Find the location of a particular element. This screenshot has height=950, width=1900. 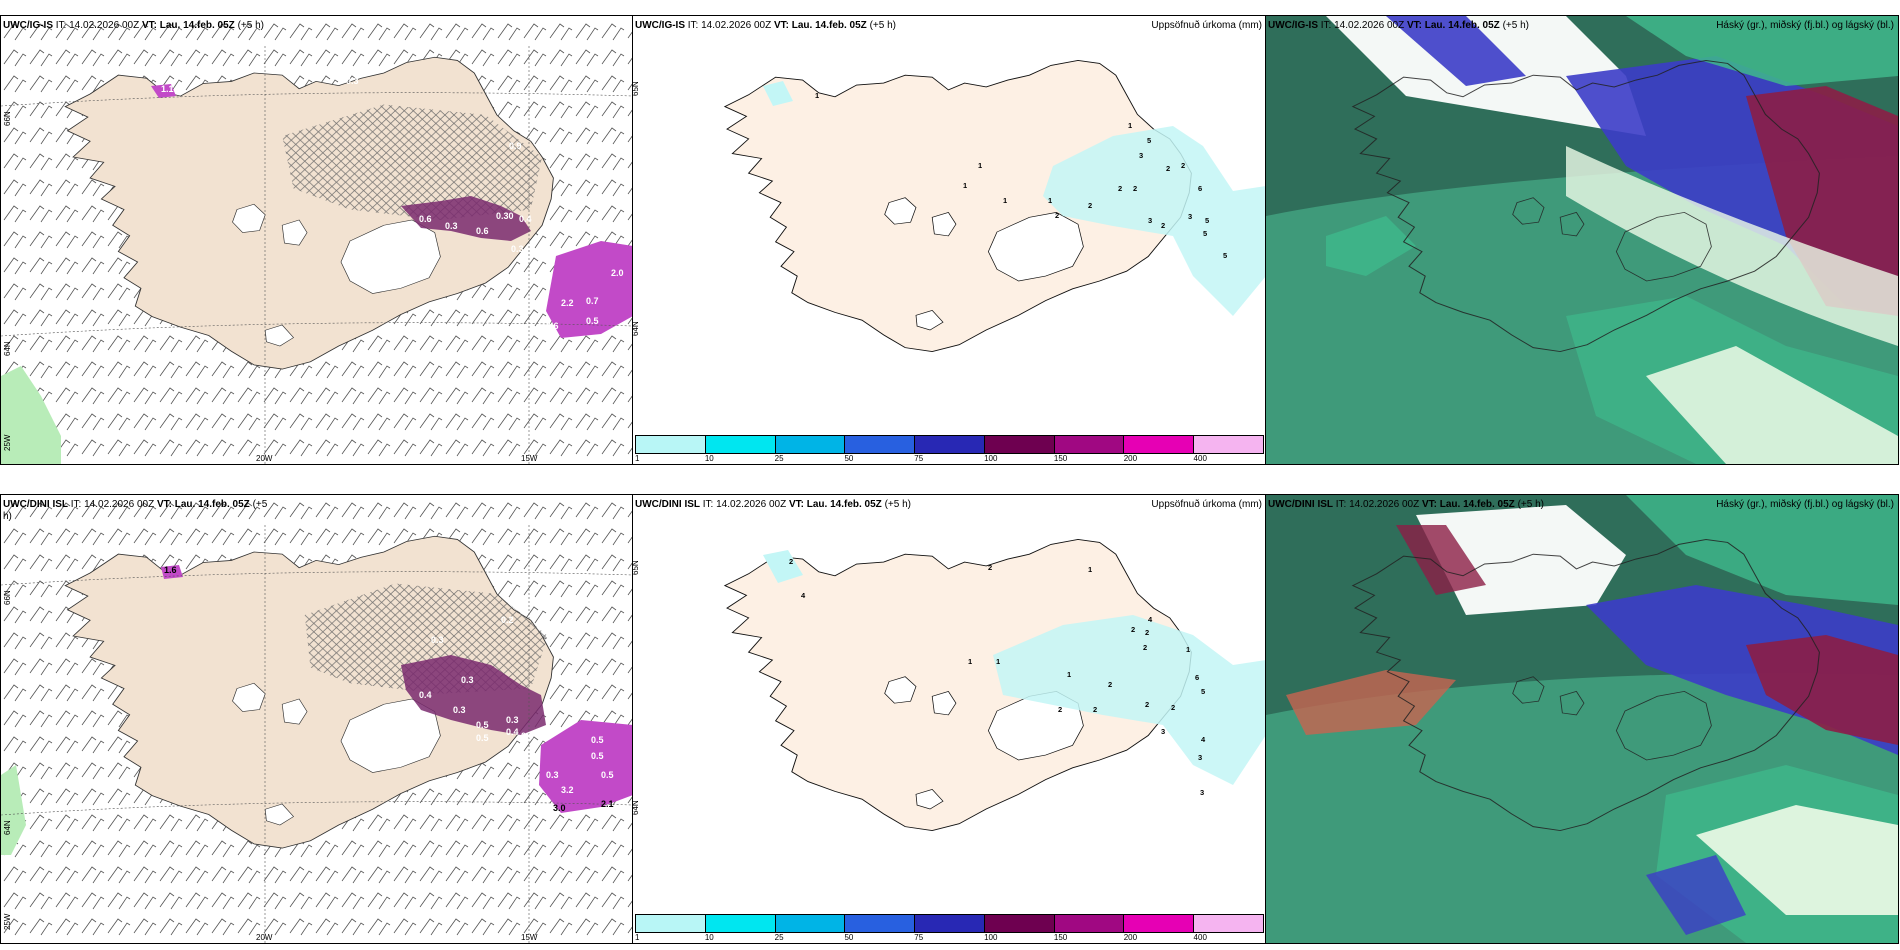

field-title: Uppsöfnuð úrkoma (mm) is located at coordinates (1206, 504).